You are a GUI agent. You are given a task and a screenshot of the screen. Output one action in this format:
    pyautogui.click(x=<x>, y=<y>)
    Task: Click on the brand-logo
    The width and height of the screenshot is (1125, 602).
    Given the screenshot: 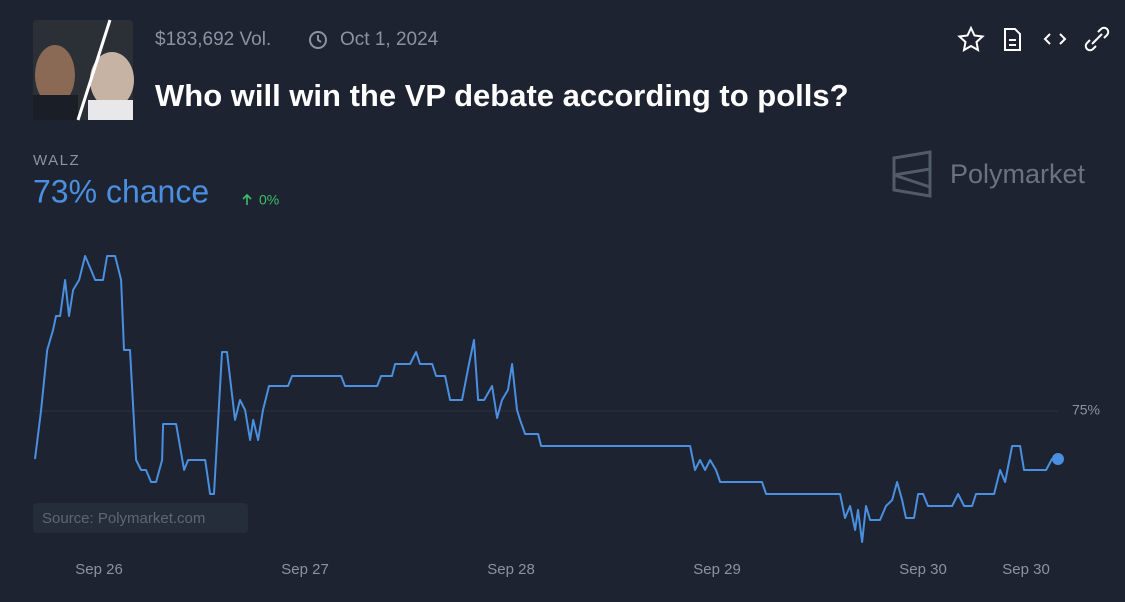 What is the action you would take?
    pyautogui.click(x=912, y=174)
    